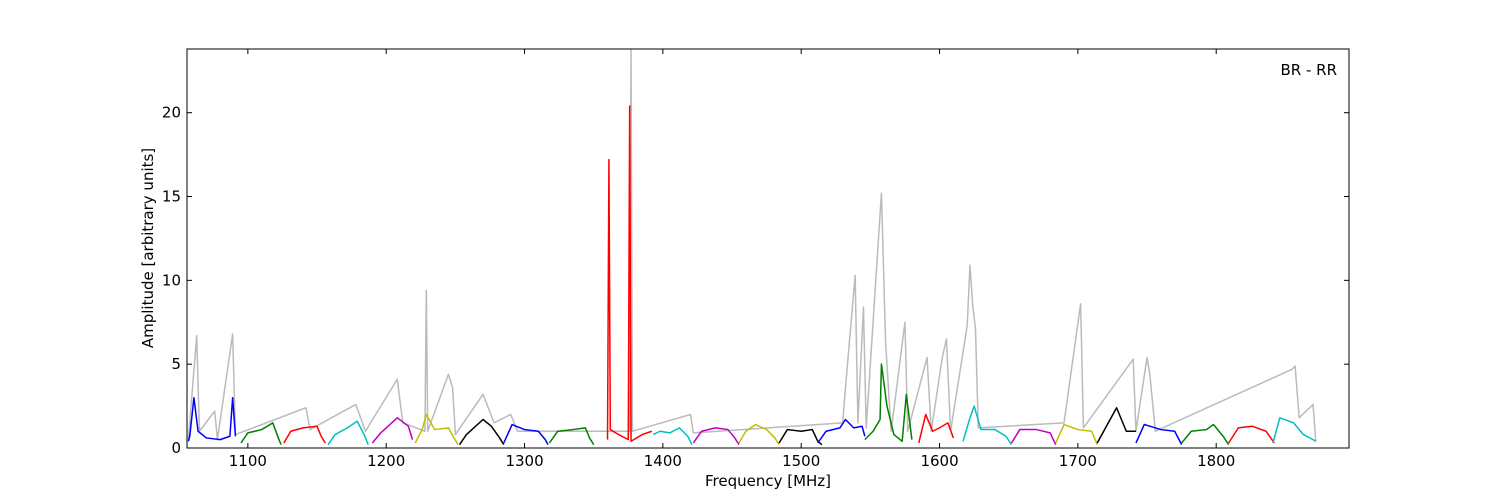  What do you see at coordinates (1308, 70) in the screenshot?
I see `annotation: BR - RR` at bounding box center [1308, 70].